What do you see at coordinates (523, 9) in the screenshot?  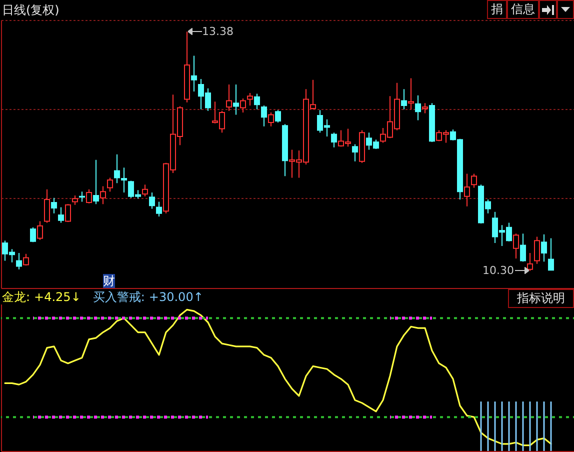 I see `text: 信息` at bounding box center [523, 9].